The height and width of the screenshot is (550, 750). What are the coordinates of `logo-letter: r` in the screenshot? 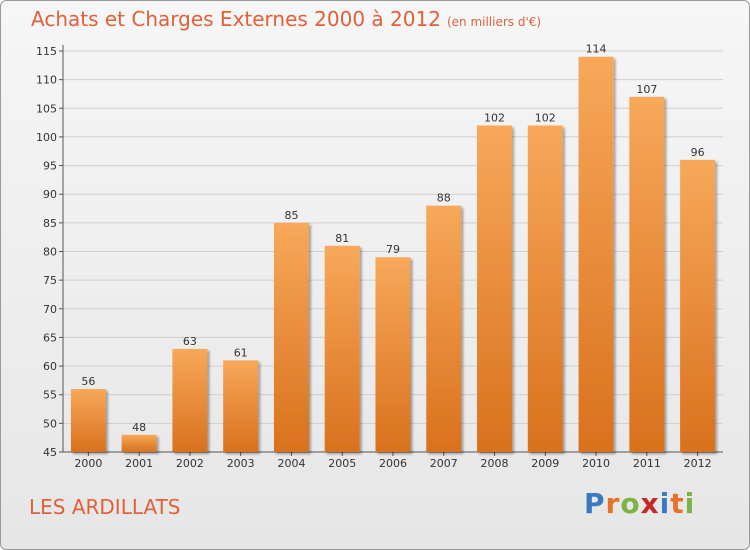 It's located at (613, 503).